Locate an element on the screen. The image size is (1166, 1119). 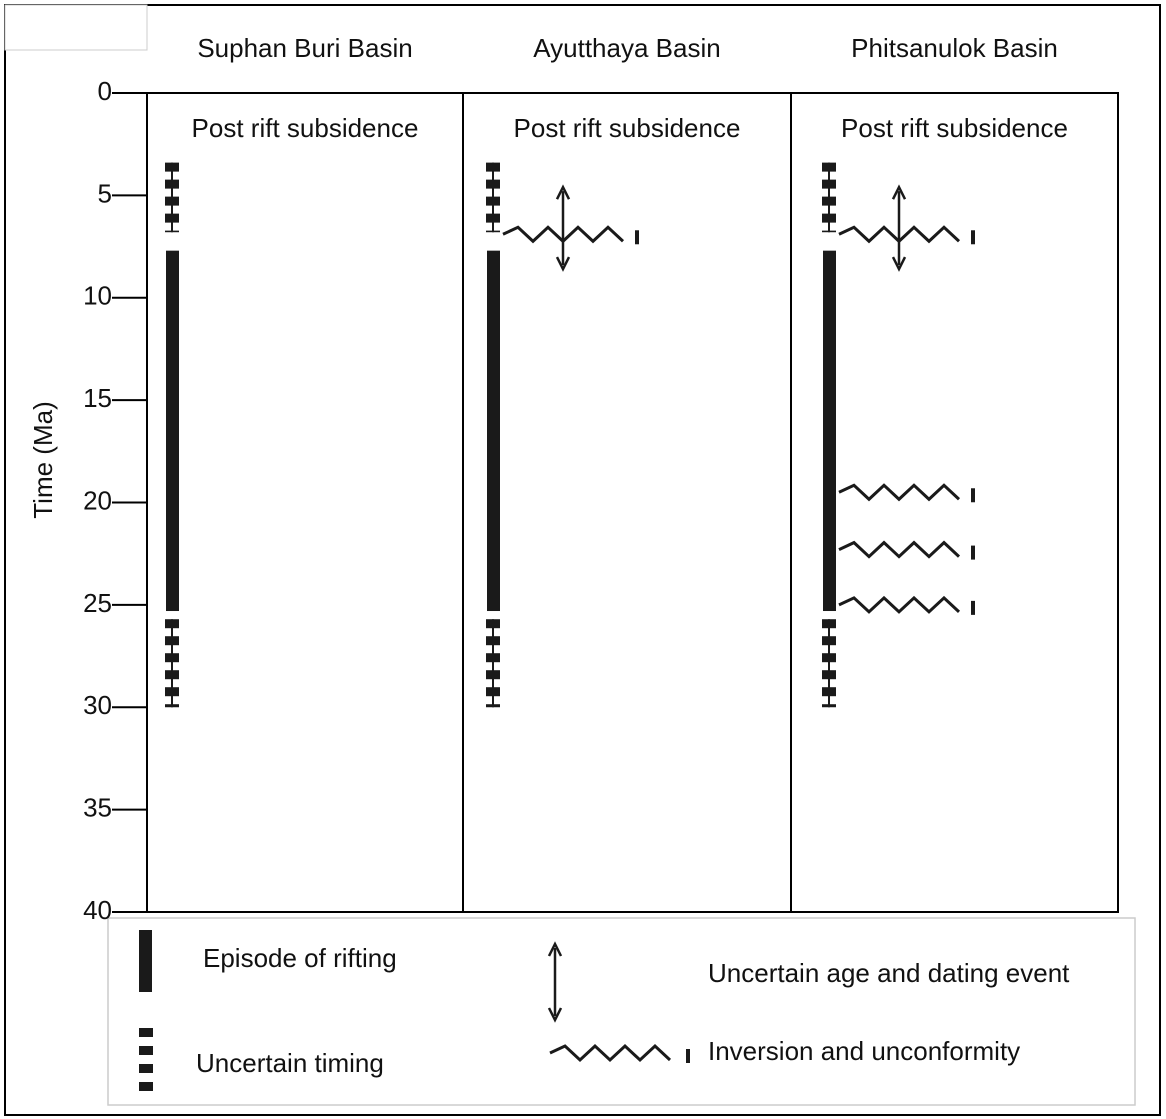
legend-unconformity-tick is located at coordinates (688, 1056).